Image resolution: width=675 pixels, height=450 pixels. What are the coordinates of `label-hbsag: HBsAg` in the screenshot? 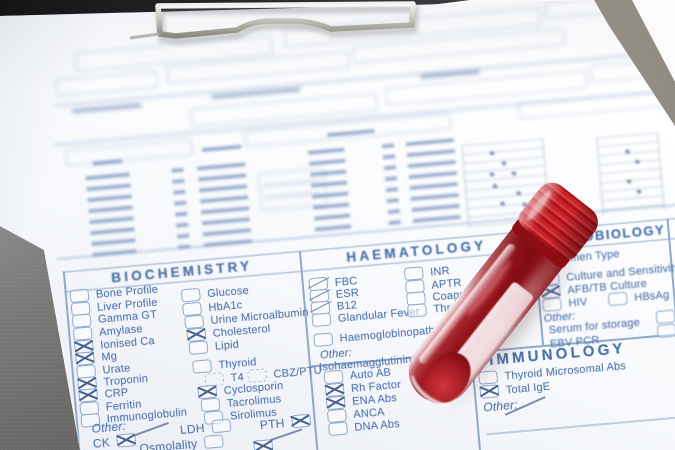 It's located at (651, 296).